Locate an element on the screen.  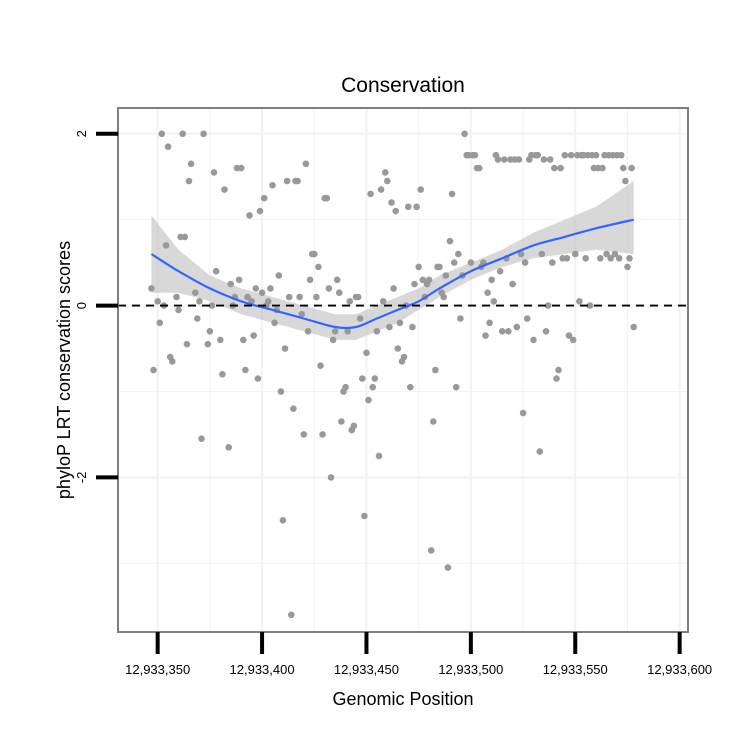
smooth-line is located at coordinates (392, 274).